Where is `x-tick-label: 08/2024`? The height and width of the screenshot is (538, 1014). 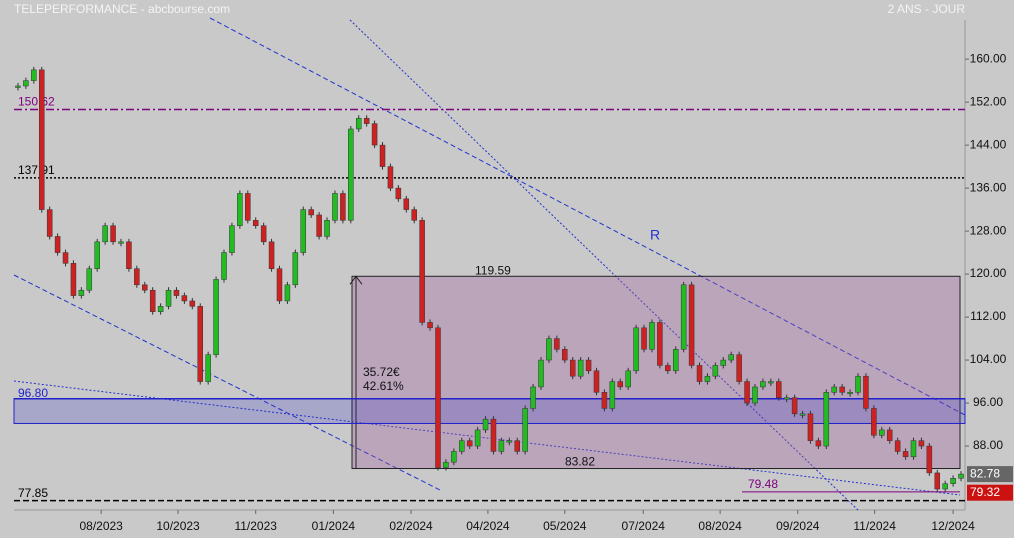
x-tick-label: 08/2024 is located at coordinates (720, 526).